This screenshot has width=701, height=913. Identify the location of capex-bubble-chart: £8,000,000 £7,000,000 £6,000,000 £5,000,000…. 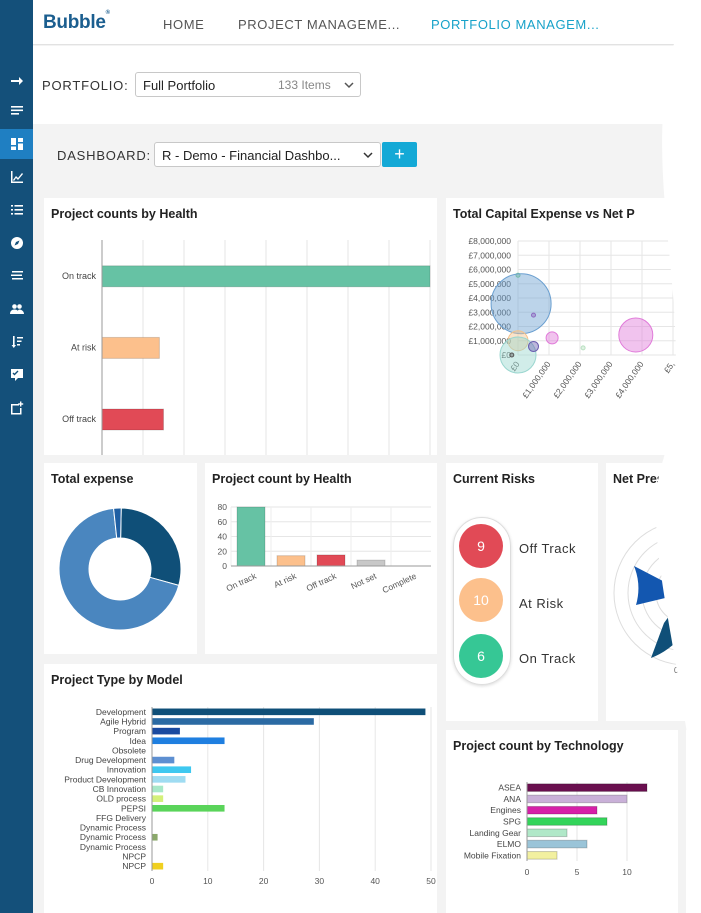
(584, 318).